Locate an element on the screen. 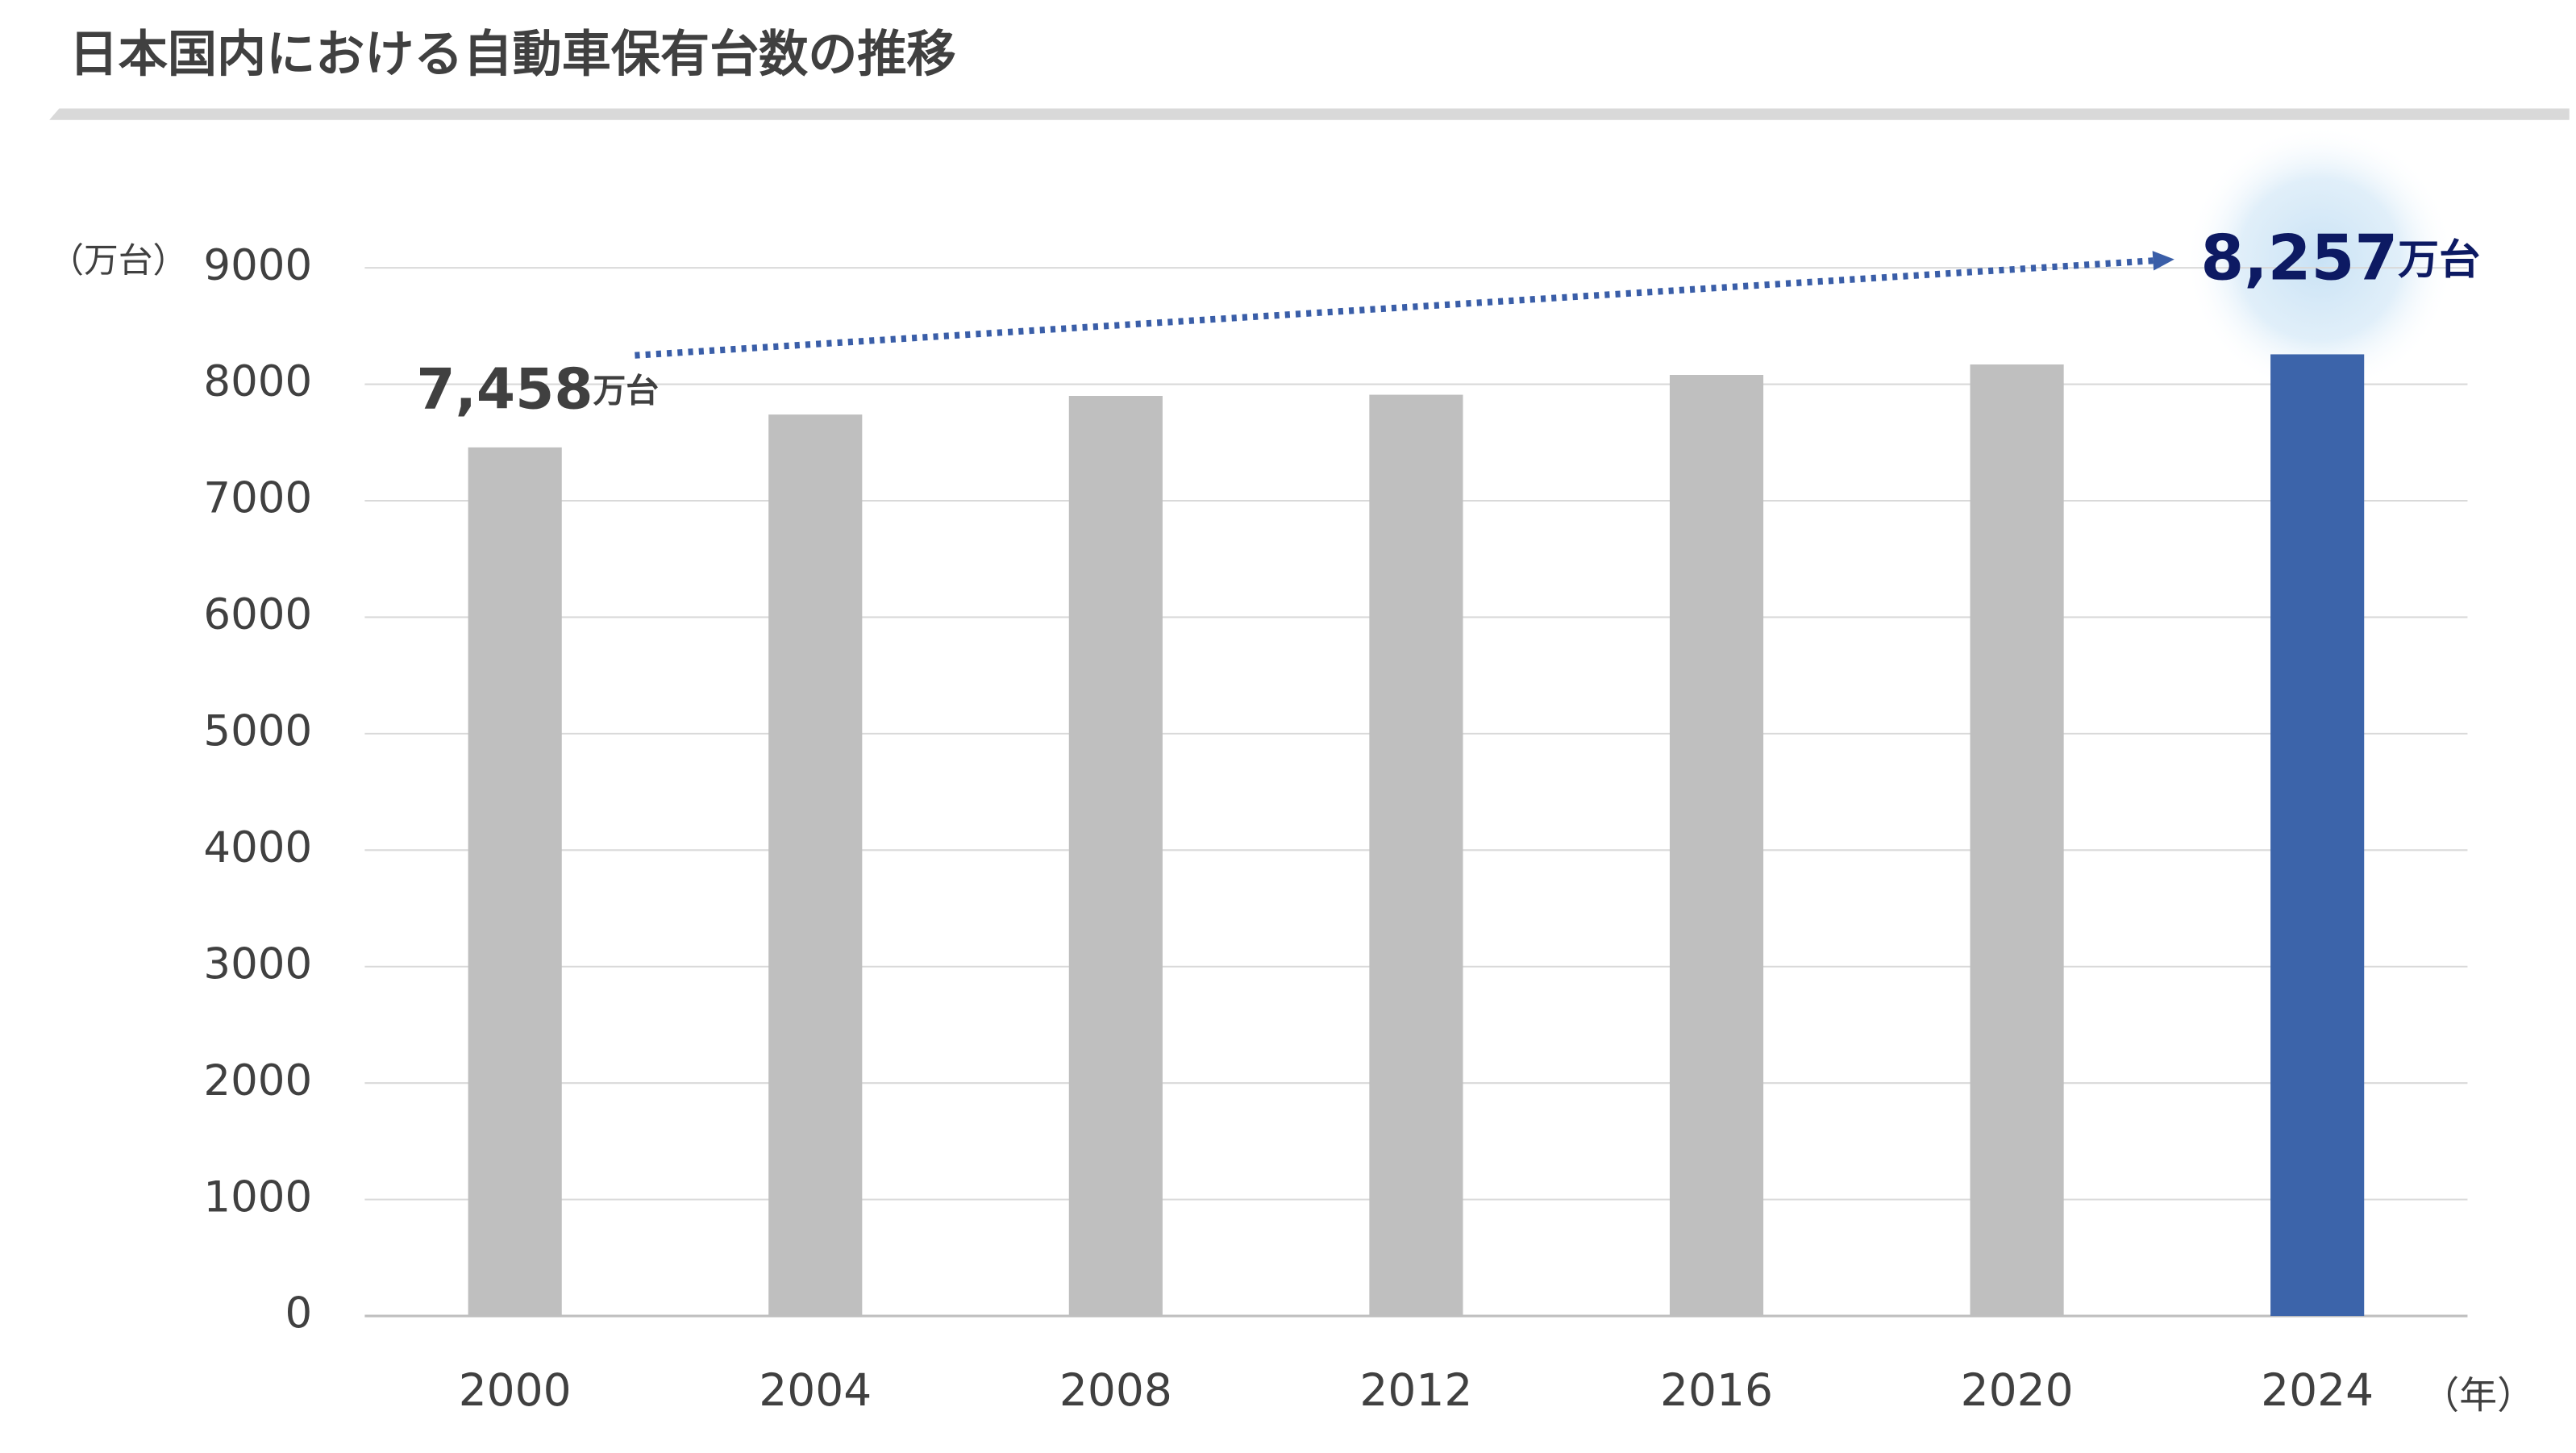 The width and height of the screenshot is (2576, 1453). y-tick-label: 1000 is located at coordinates (257, 1197).